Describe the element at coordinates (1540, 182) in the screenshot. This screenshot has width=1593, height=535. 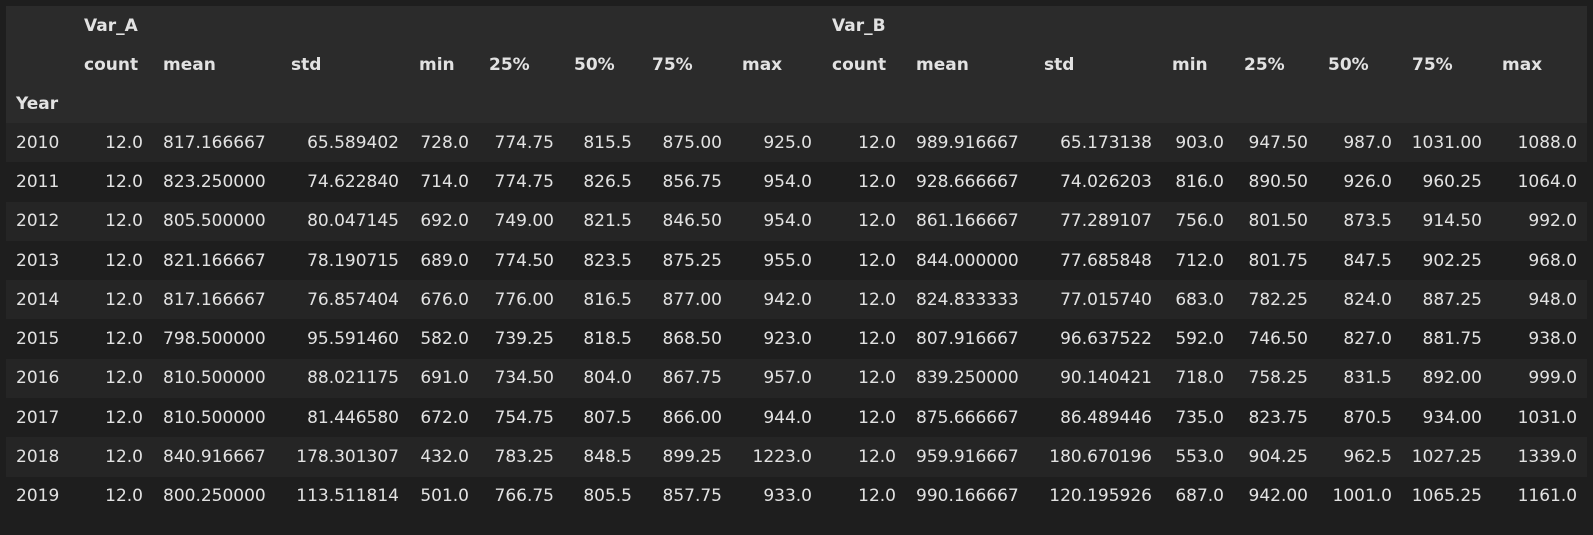
I see `table-cell: 1064.0` at that location.